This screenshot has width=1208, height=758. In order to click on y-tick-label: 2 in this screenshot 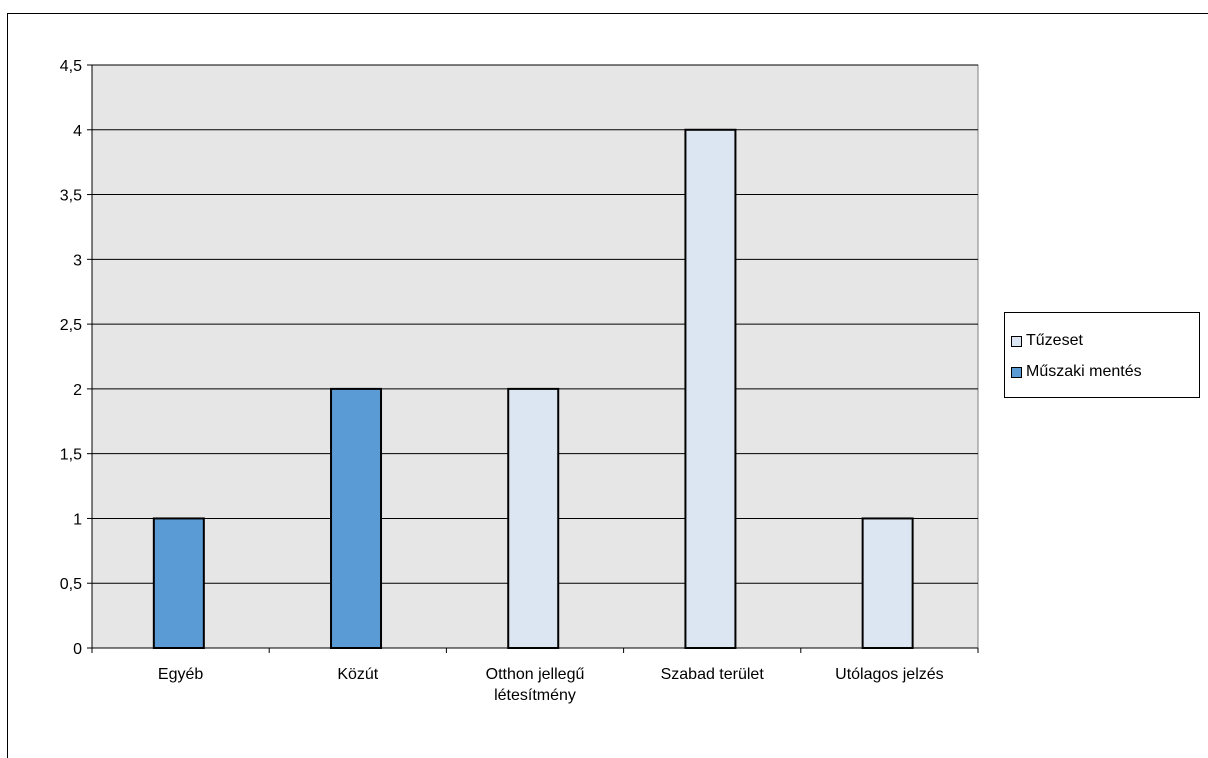, I will do `click(77, 390)`.